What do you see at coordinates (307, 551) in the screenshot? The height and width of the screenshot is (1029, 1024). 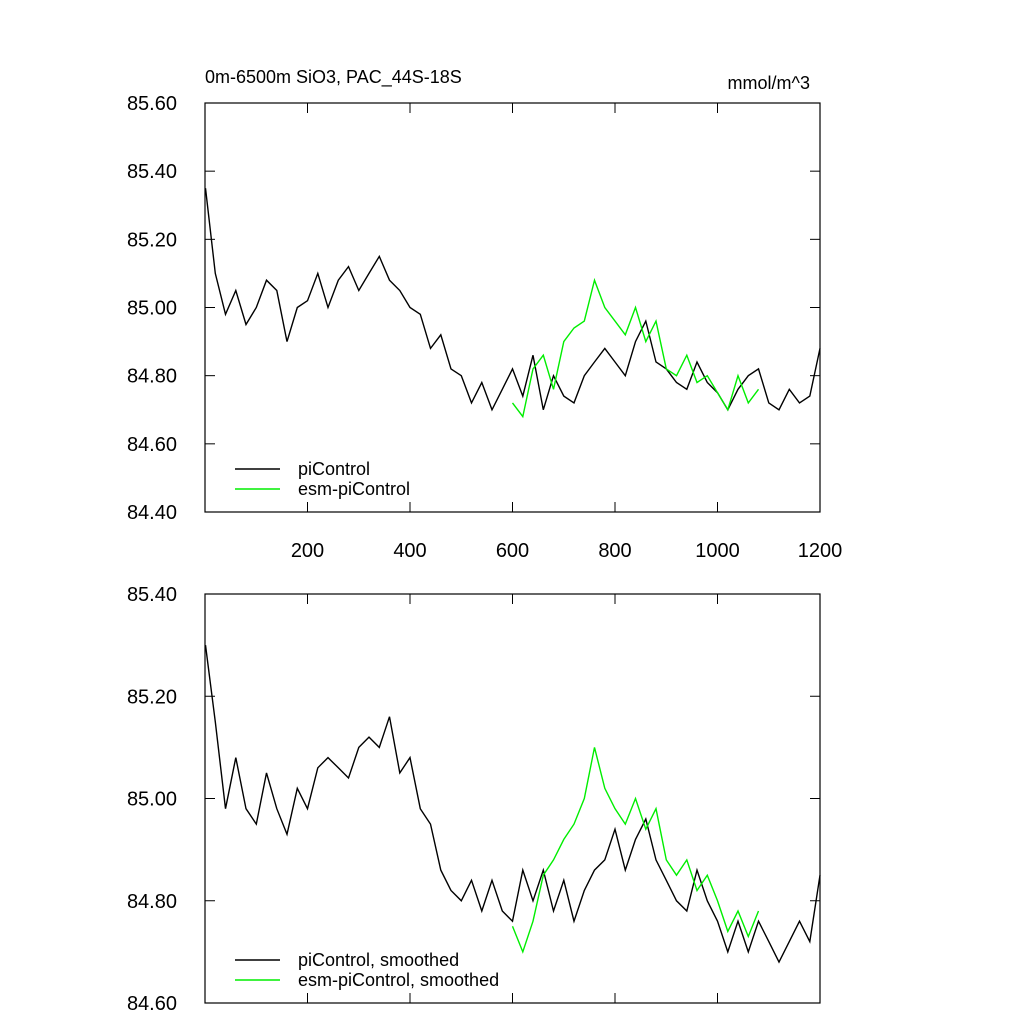 I see `x-tick-label: 200` at bounding box center [307, 551].